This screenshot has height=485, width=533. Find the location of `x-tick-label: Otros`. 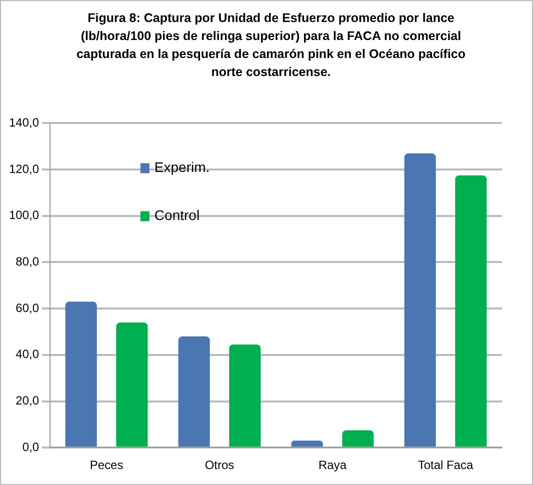

x-tick-label: Otros is located at coordinates (219, 465).